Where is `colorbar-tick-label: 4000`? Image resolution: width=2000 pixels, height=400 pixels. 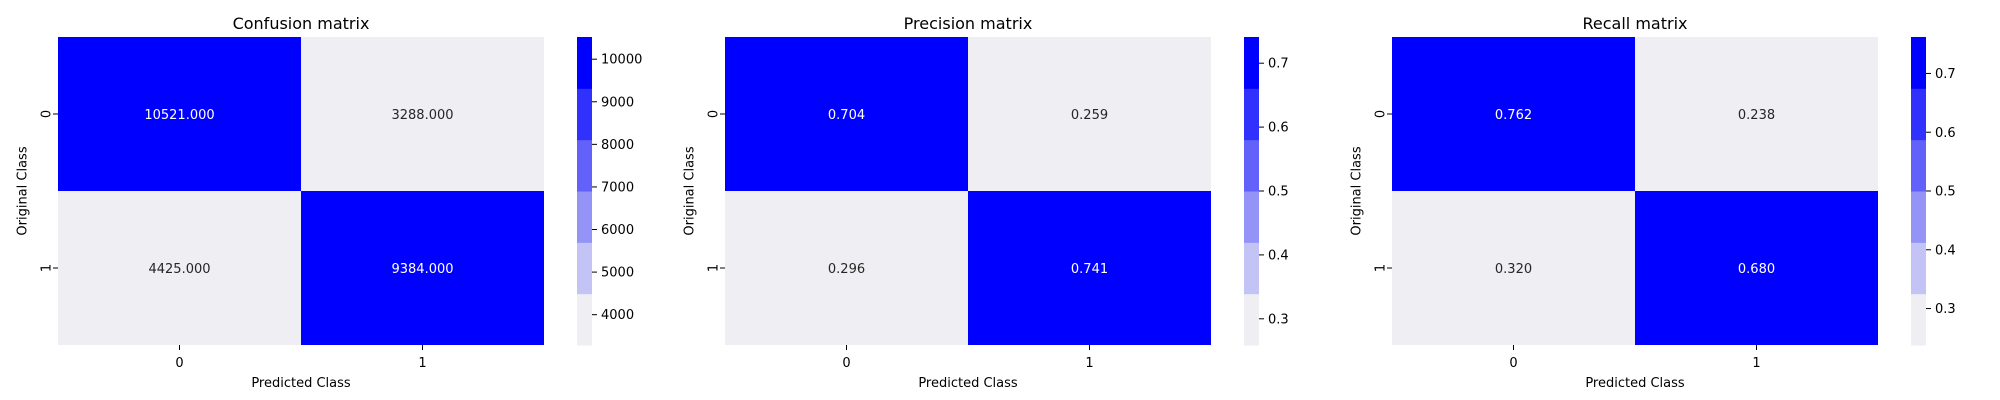
colorbar-tick-label: 4000 is located at coordinates (617, 315).